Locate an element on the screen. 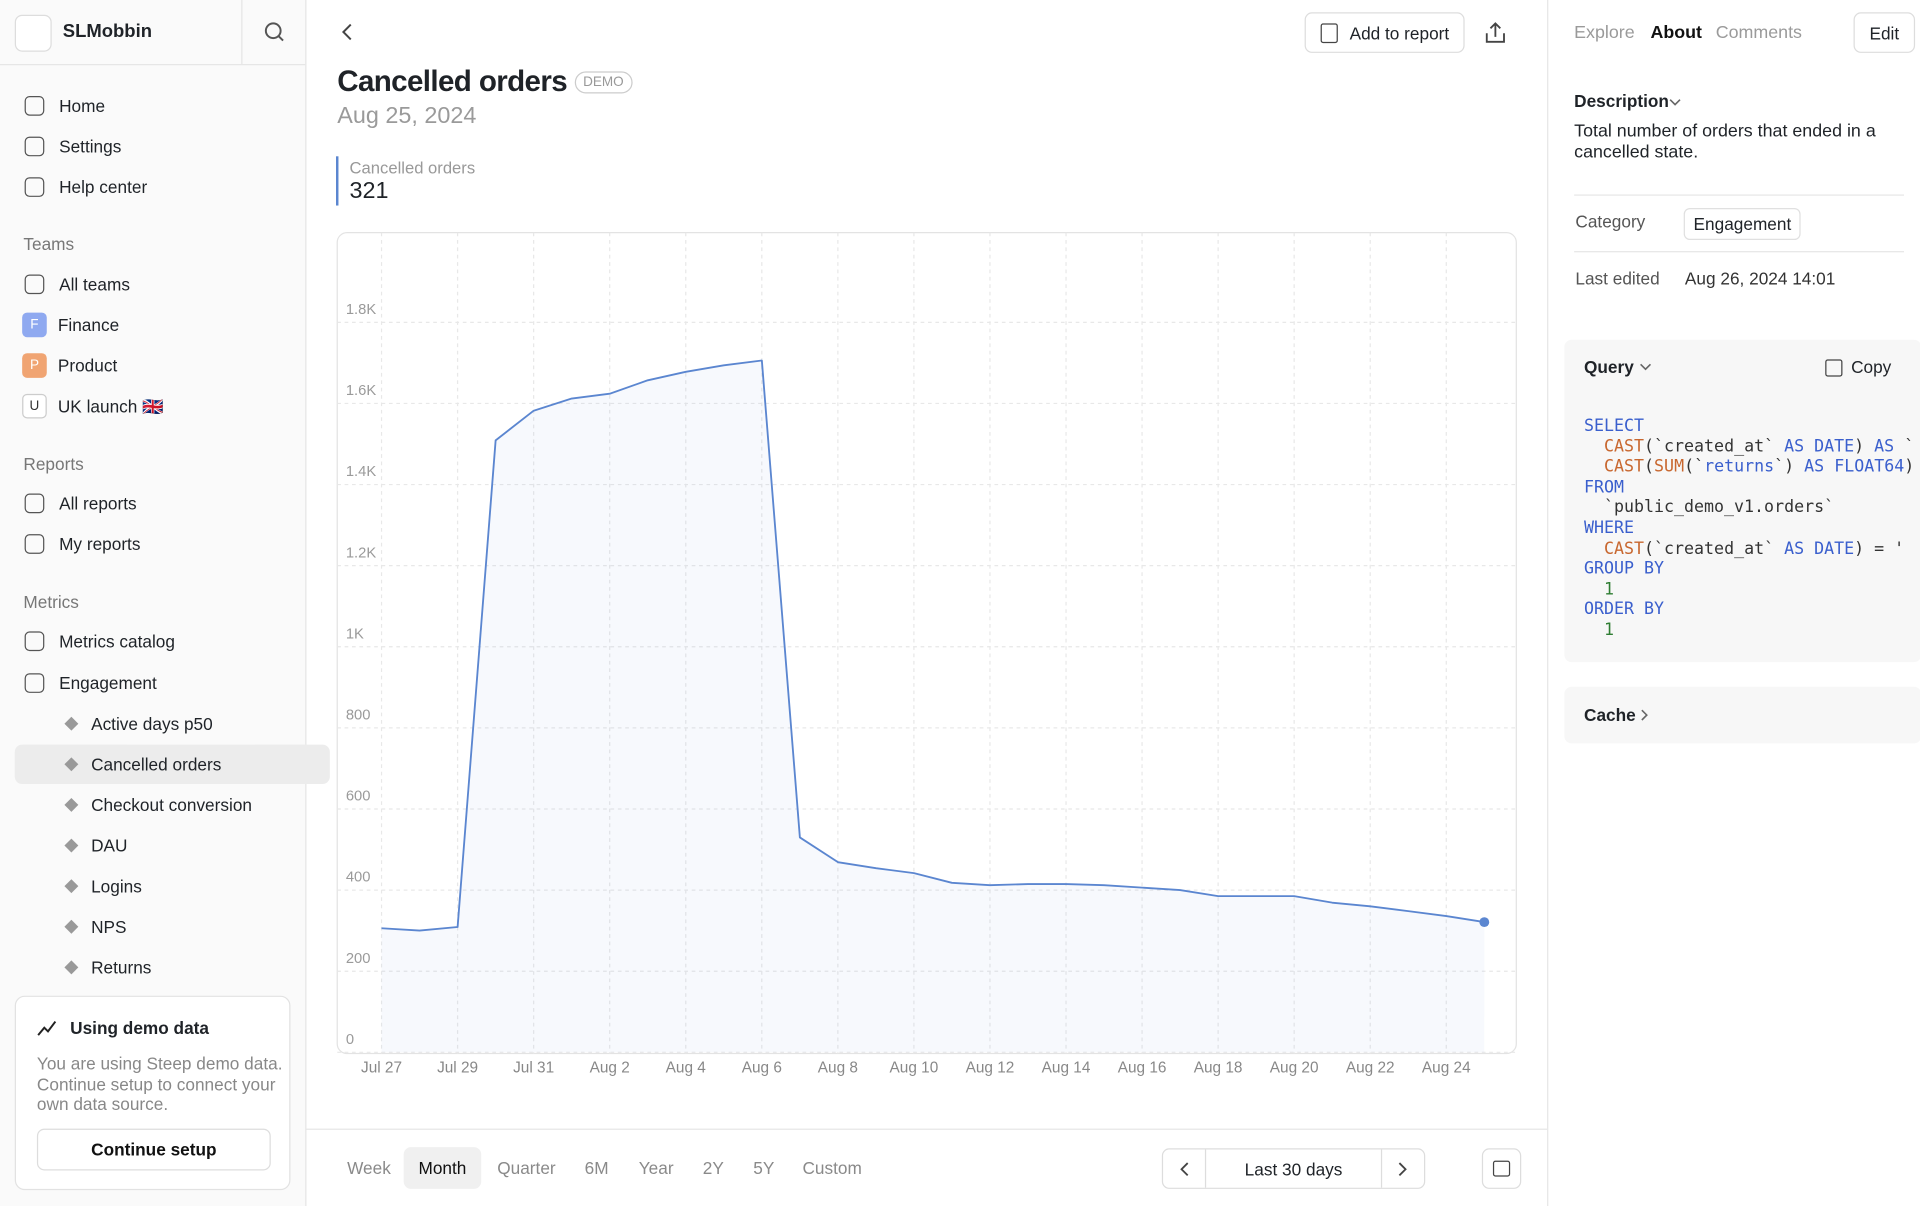 The image size is (1920, 1206). metric-group: Engagement is located at coordinates (153, 682).